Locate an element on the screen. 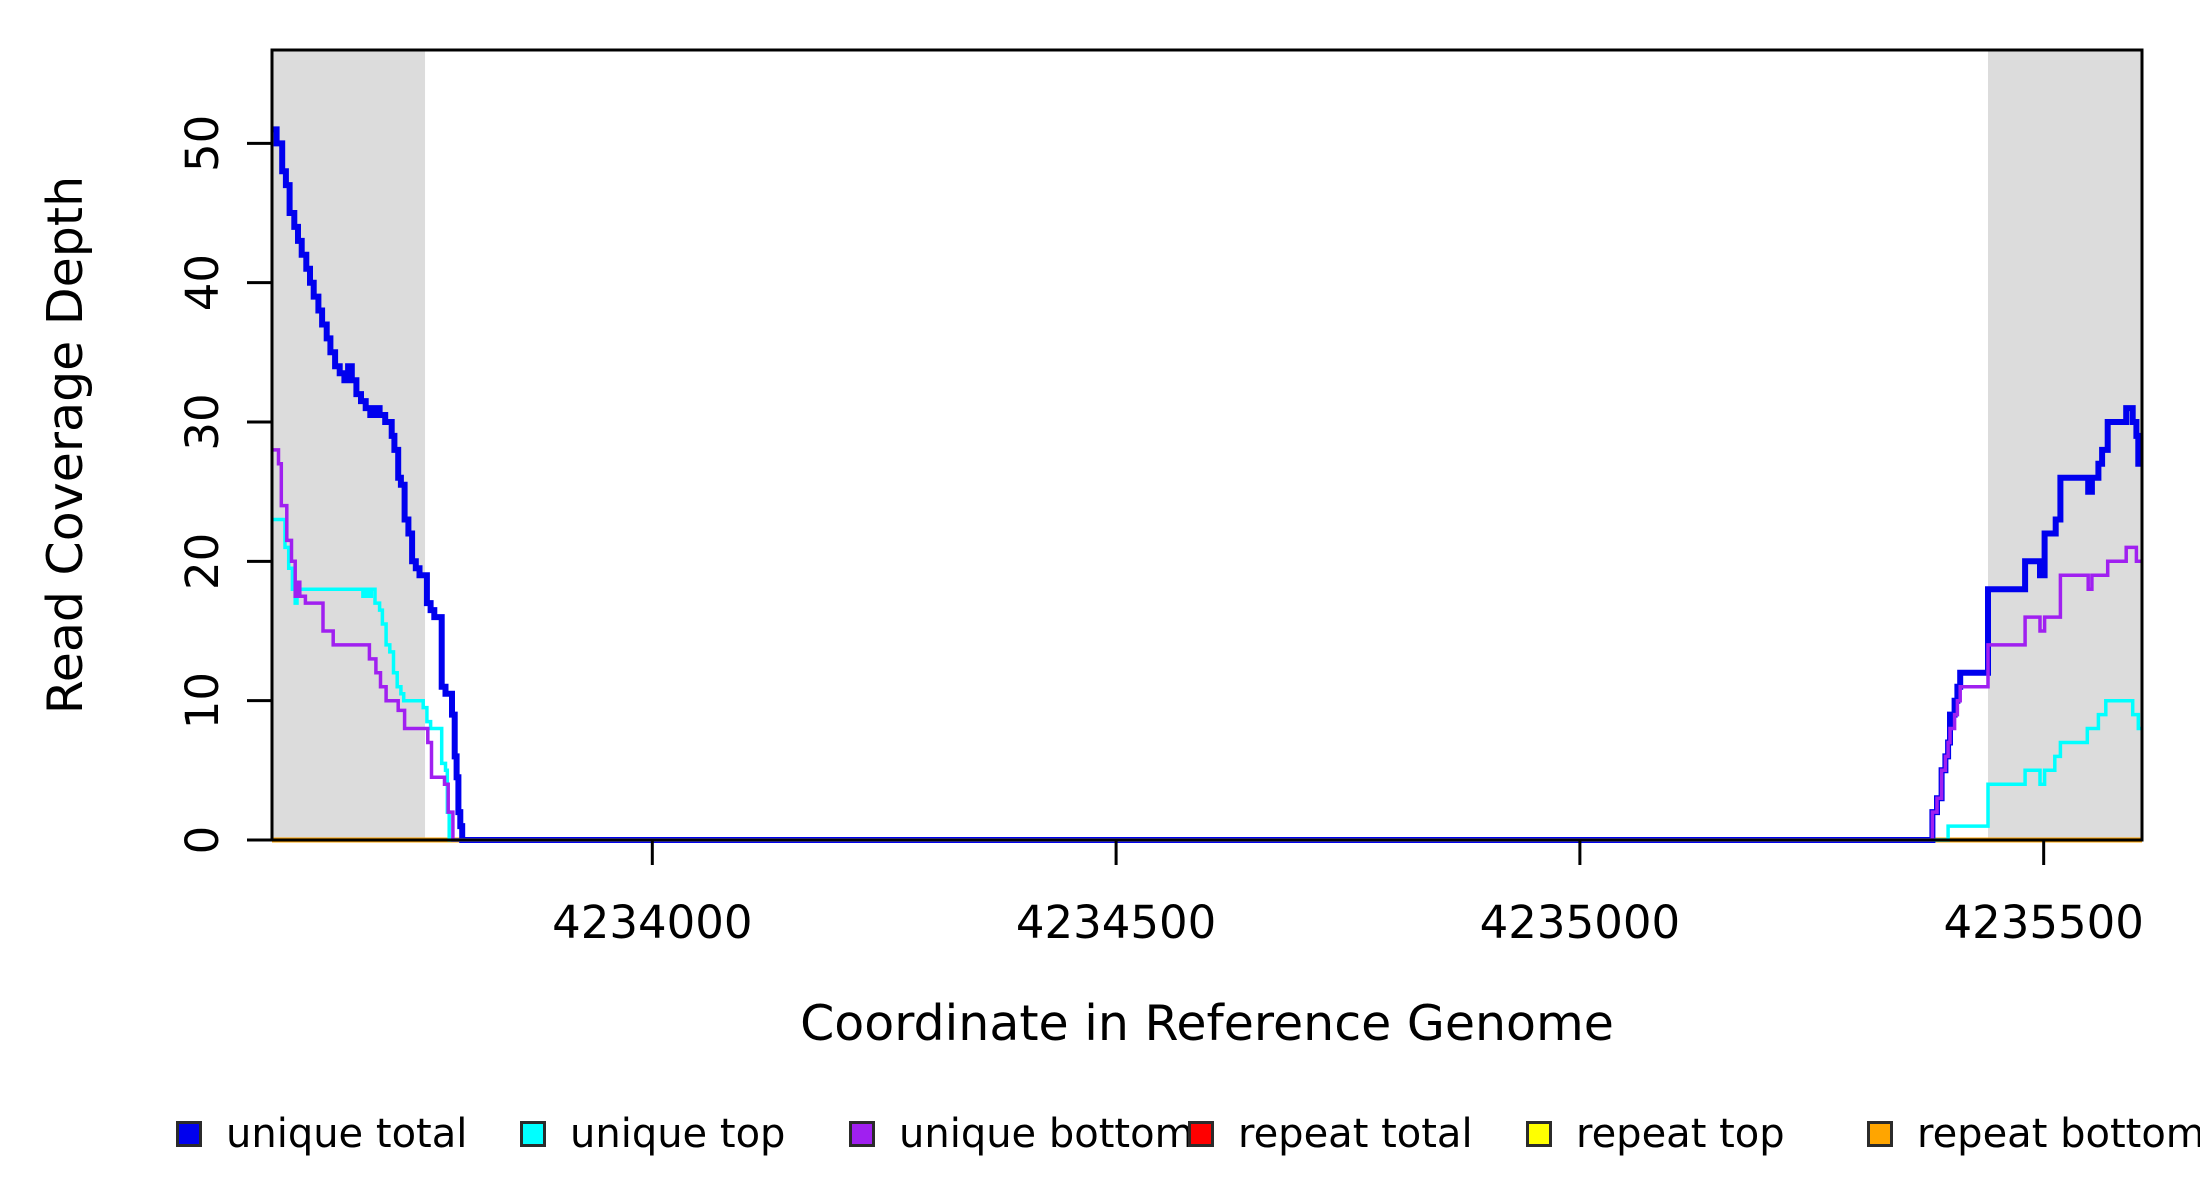 Image resolution: width=2200 pixels, height=1200 pixels. y-tick-label: 40 is located at coordinates (202, 282).